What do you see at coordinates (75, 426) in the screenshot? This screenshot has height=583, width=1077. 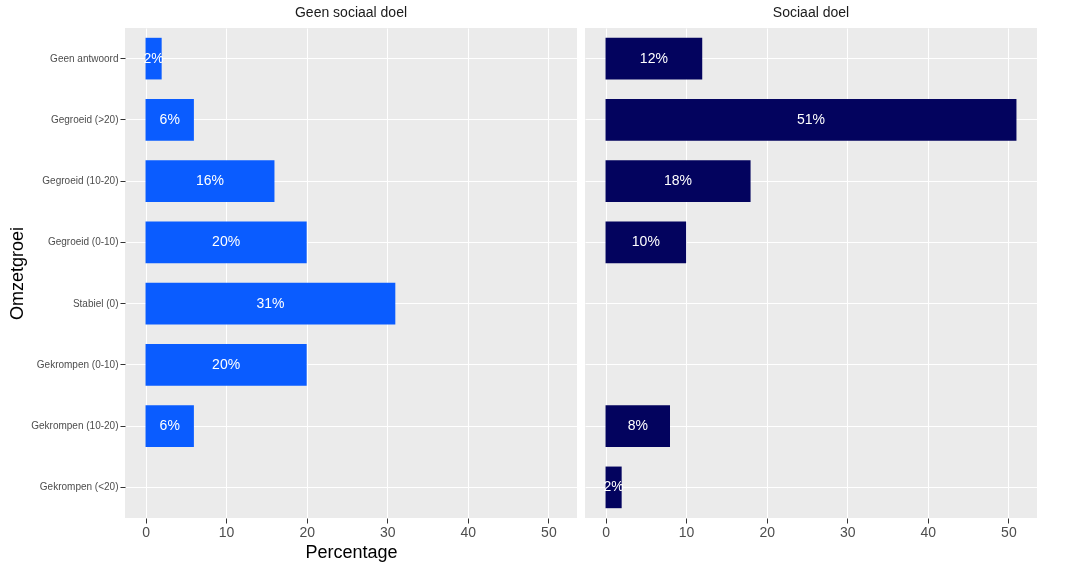 I see `y-tick-label: Gekrompen (10-20)` at bounding box center [75, 426].